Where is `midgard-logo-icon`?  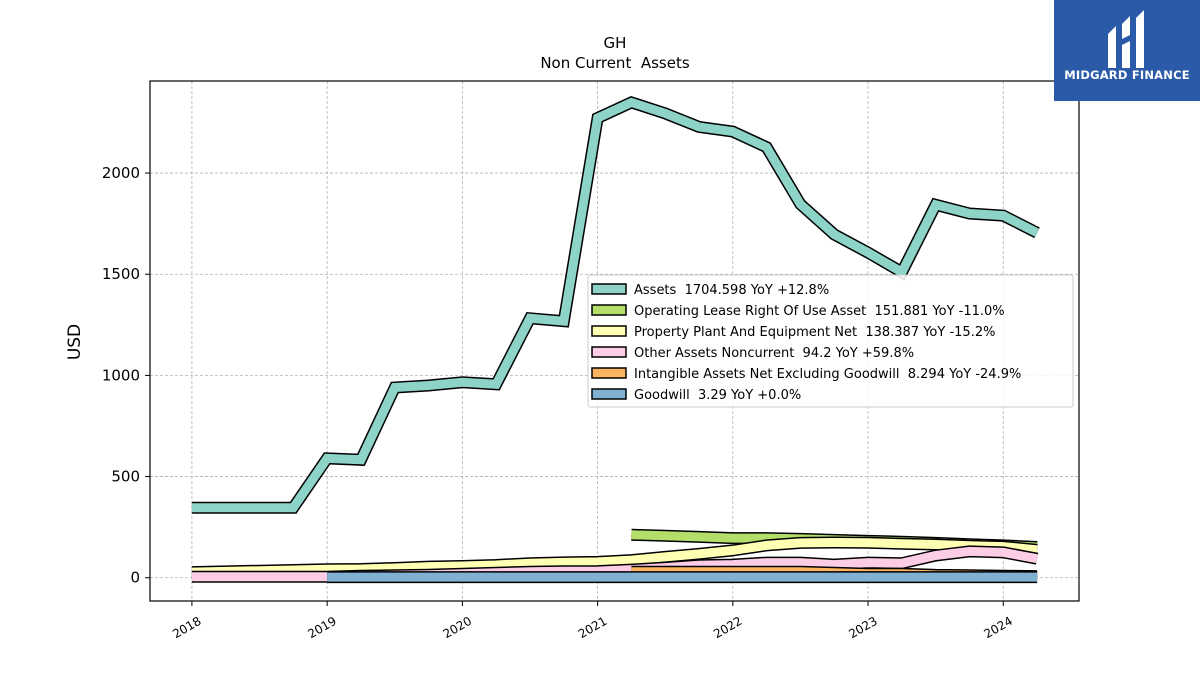
midgard-logo-icon is located at coordinates (1126, 39).